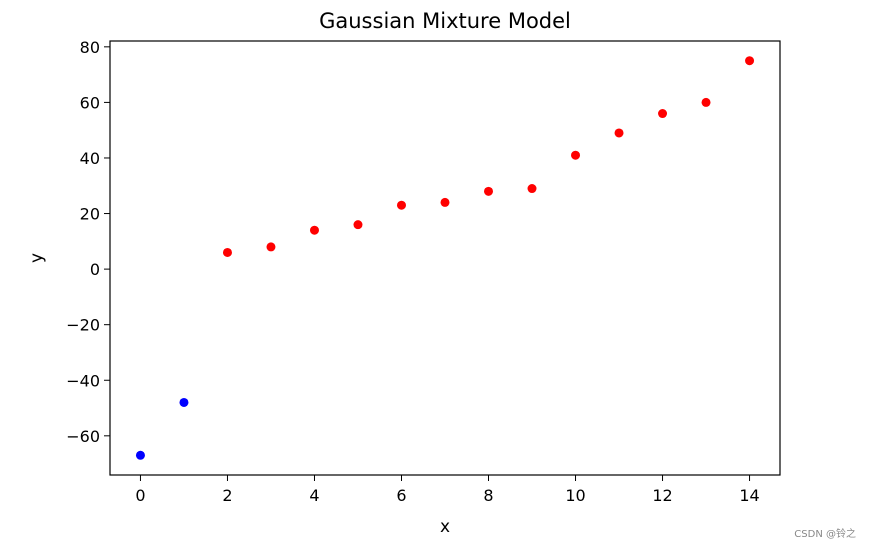 This screenshot has height=548, width=870. What do you see at coordinates (662, 495) in the screenshot?
I see `x-tick-label: 12` at bounding box center [662, 495].